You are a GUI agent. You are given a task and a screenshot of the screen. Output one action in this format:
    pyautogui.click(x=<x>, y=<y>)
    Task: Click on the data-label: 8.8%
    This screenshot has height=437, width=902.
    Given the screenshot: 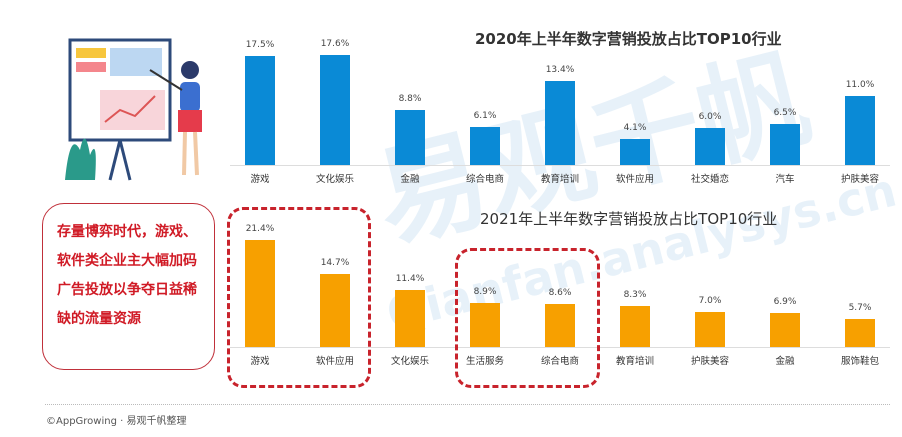 What is the action you would take?
    pyautogui.click(x=410, y=99)
    